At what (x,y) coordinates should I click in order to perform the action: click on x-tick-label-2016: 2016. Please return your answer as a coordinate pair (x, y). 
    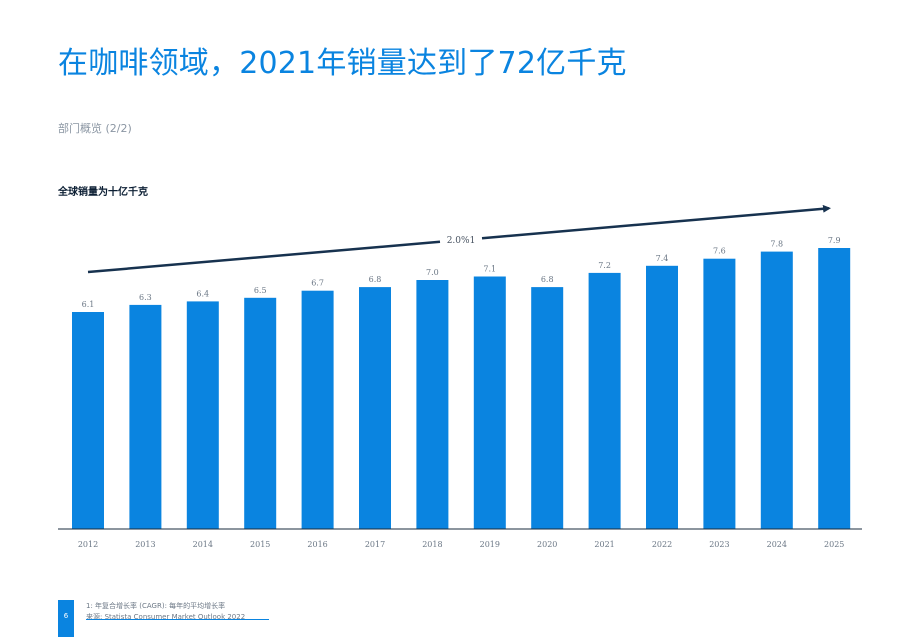
    Looking at the image, I should click on (317, 544).